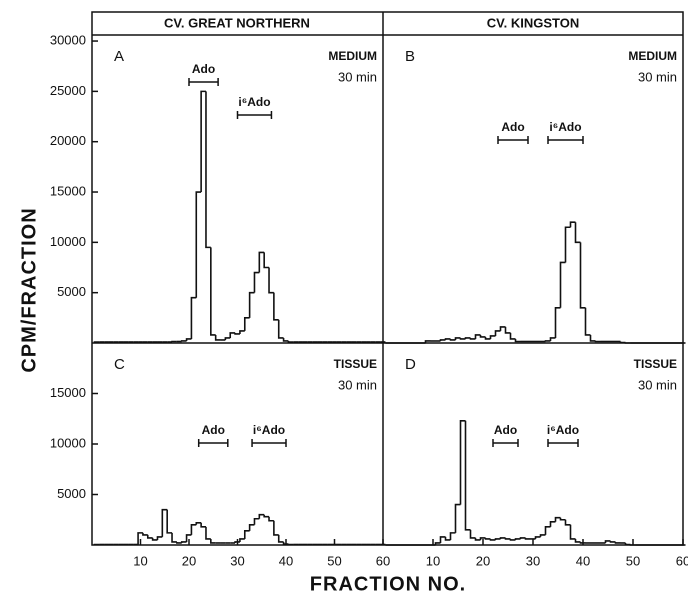 This screenshot has width=688, height=601. I want to click on panel-condition: MEDIUM, so click(652, 56).